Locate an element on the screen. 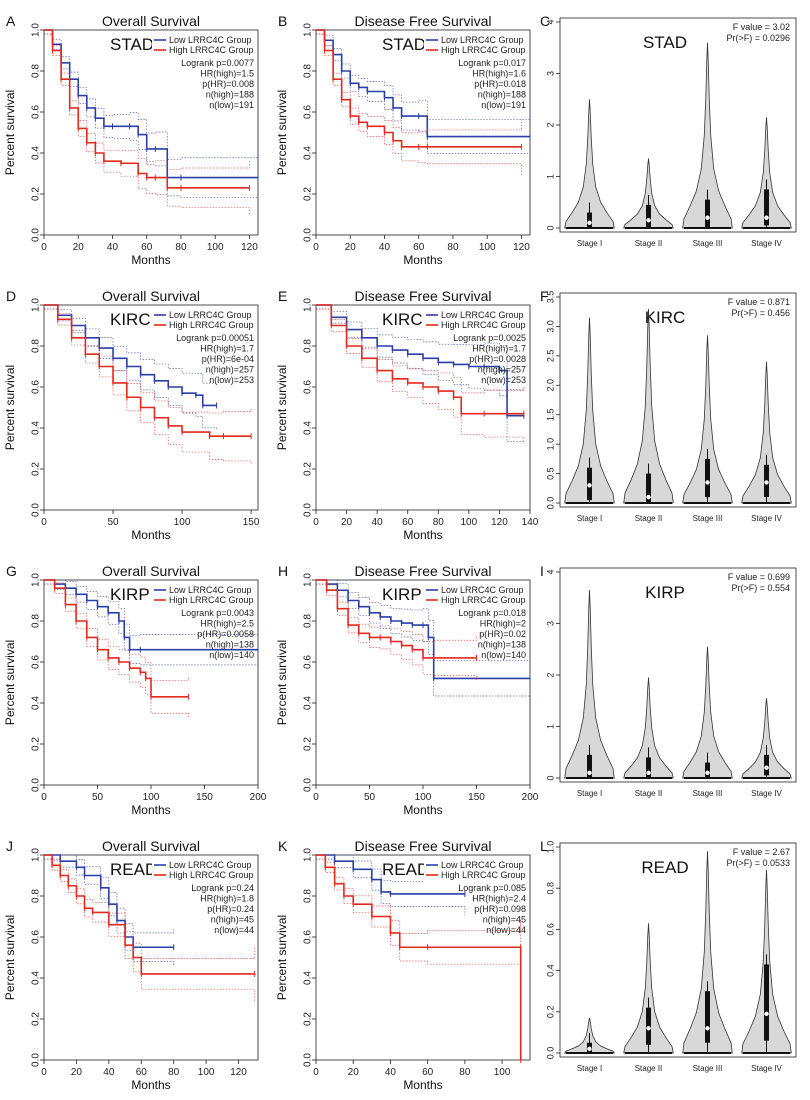 The height and width of the screenshot is (1100, 810). x-tick-label: 50 is located at coordinates (370, 797).